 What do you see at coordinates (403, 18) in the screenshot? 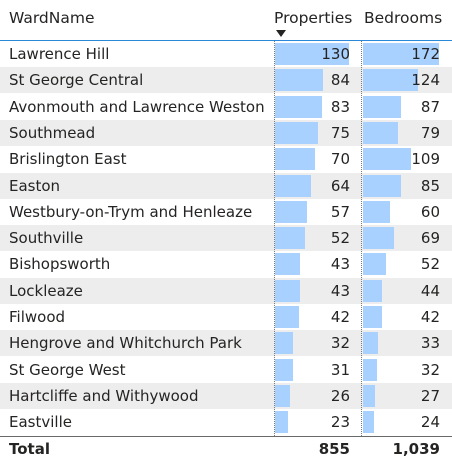
I see `column-header-bedrooms: Bedrooms` at bounding box center [403, 18].